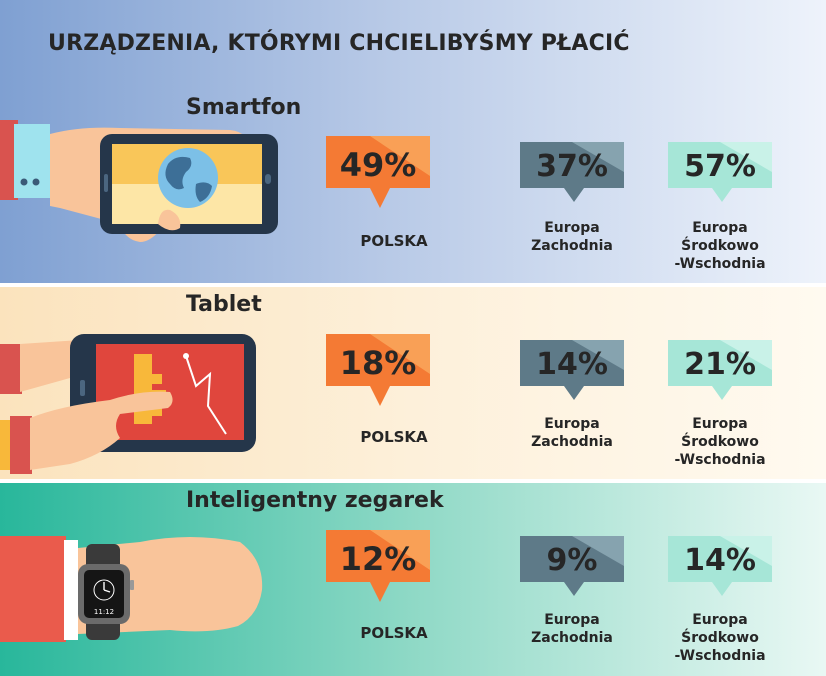 The image size is (826, 676). Describe the element at coordinates (139, 181) in the screenshot. I see `smartphone-hand-illustration` at that location.